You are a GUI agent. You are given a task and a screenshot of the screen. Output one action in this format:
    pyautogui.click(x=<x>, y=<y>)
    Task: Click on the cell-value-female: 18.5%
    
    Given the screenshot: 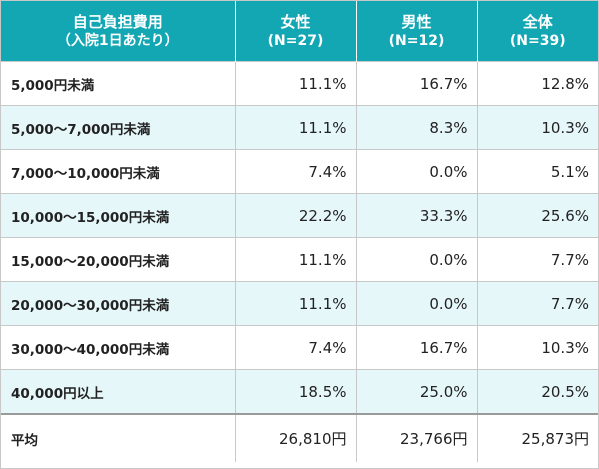 What is the action you would take?
    pyautogui.click(x=296, y=391)
    